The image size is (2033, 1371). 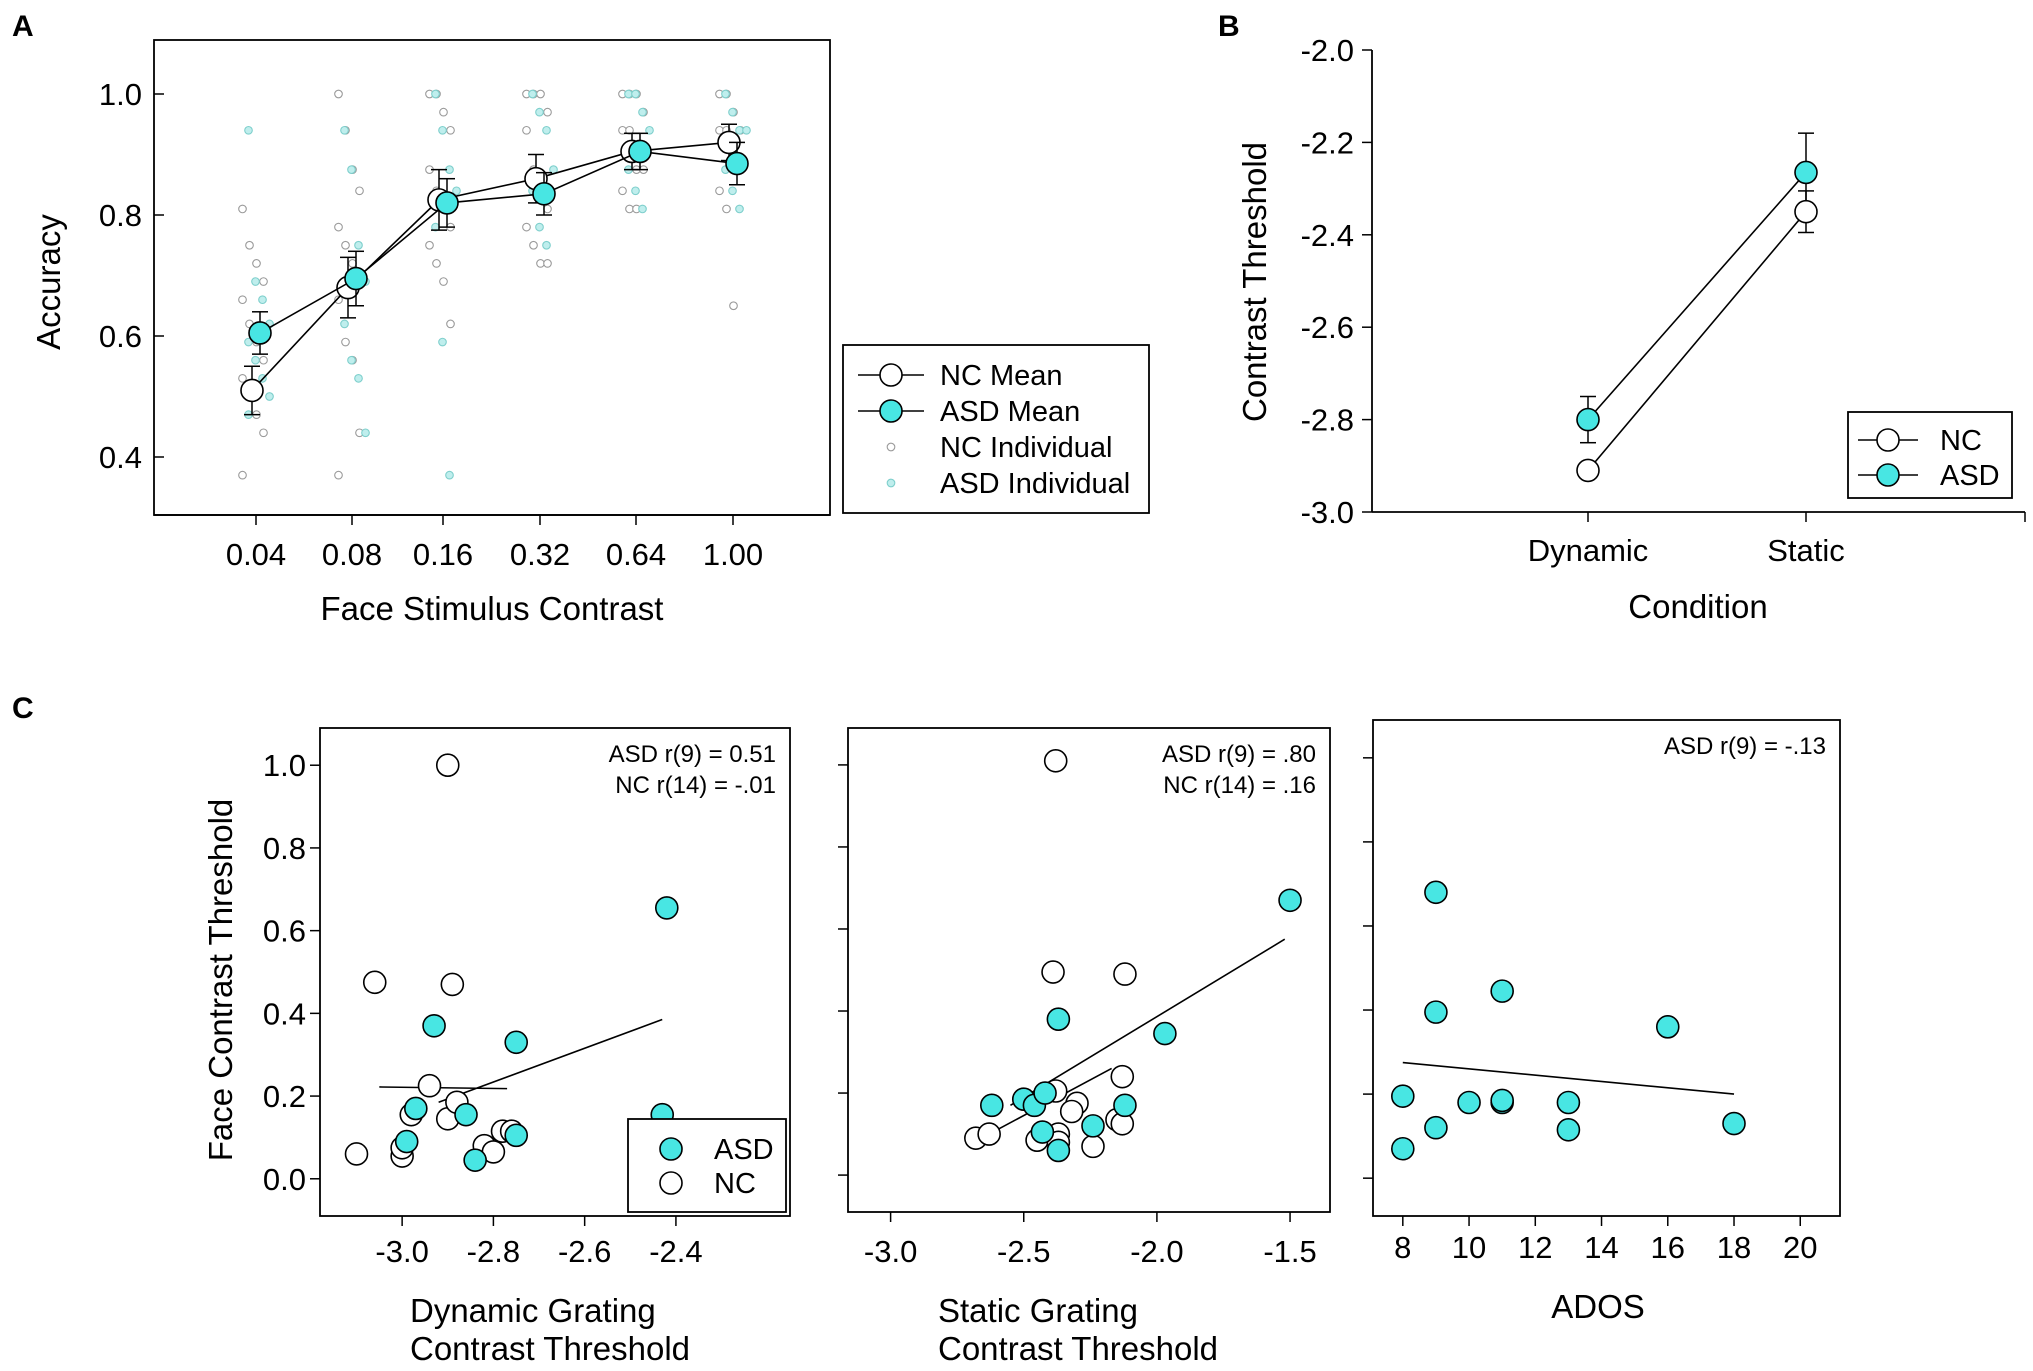 I want to click on panel-c-x-tick-label: -2.5, so click(x=1023, y=1251).